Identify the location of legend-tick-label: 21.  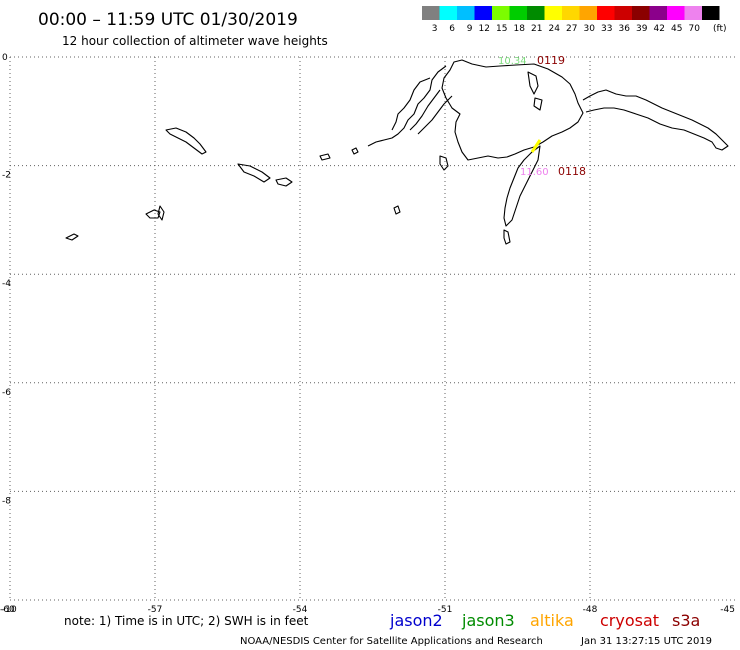
(536, 29).